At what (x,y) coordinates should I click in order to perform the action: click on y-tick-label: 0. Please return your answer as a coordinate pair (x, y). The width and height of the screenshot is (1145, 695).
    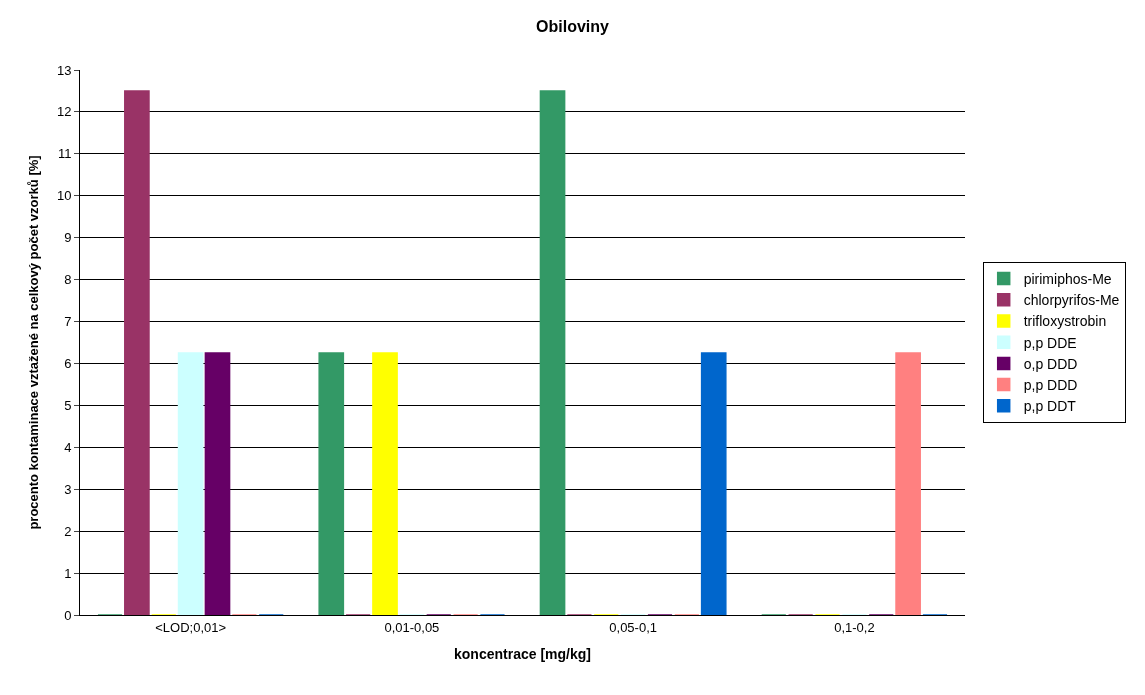
    Looking at the image, I should click on (68, 615).